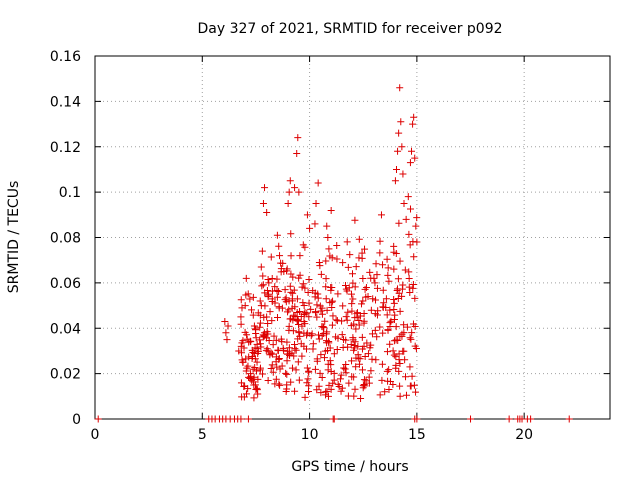  Describe the element at coordinates (349, 467) in the screenshot. I see `x-axis-label: GPS time / hours` at that location.